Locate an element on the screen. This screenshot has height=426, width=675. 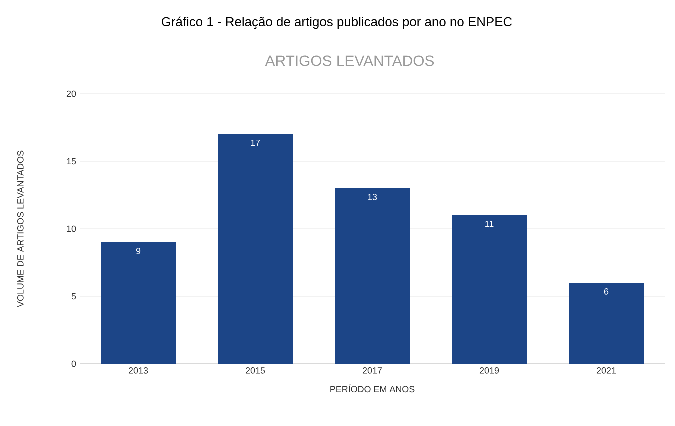
y-tick-label: 10 is located at coordinates (71, 229).